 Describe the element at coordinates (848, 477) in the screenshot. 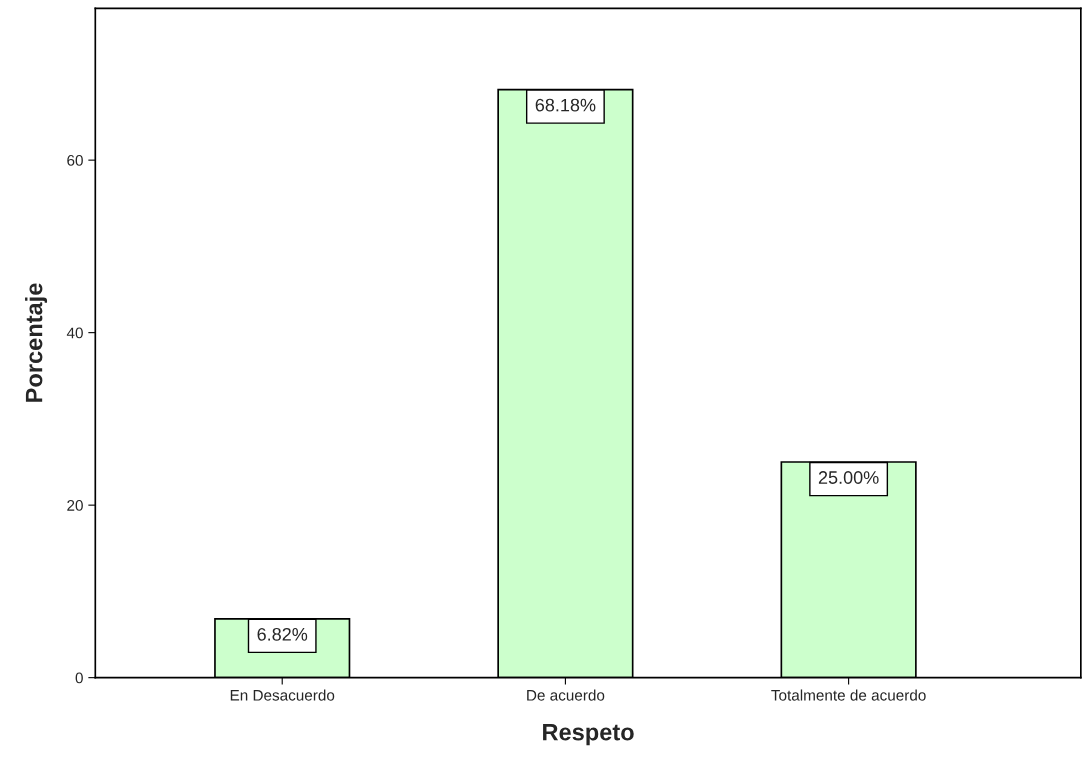

I see `data-label: 25.00%` at that location.